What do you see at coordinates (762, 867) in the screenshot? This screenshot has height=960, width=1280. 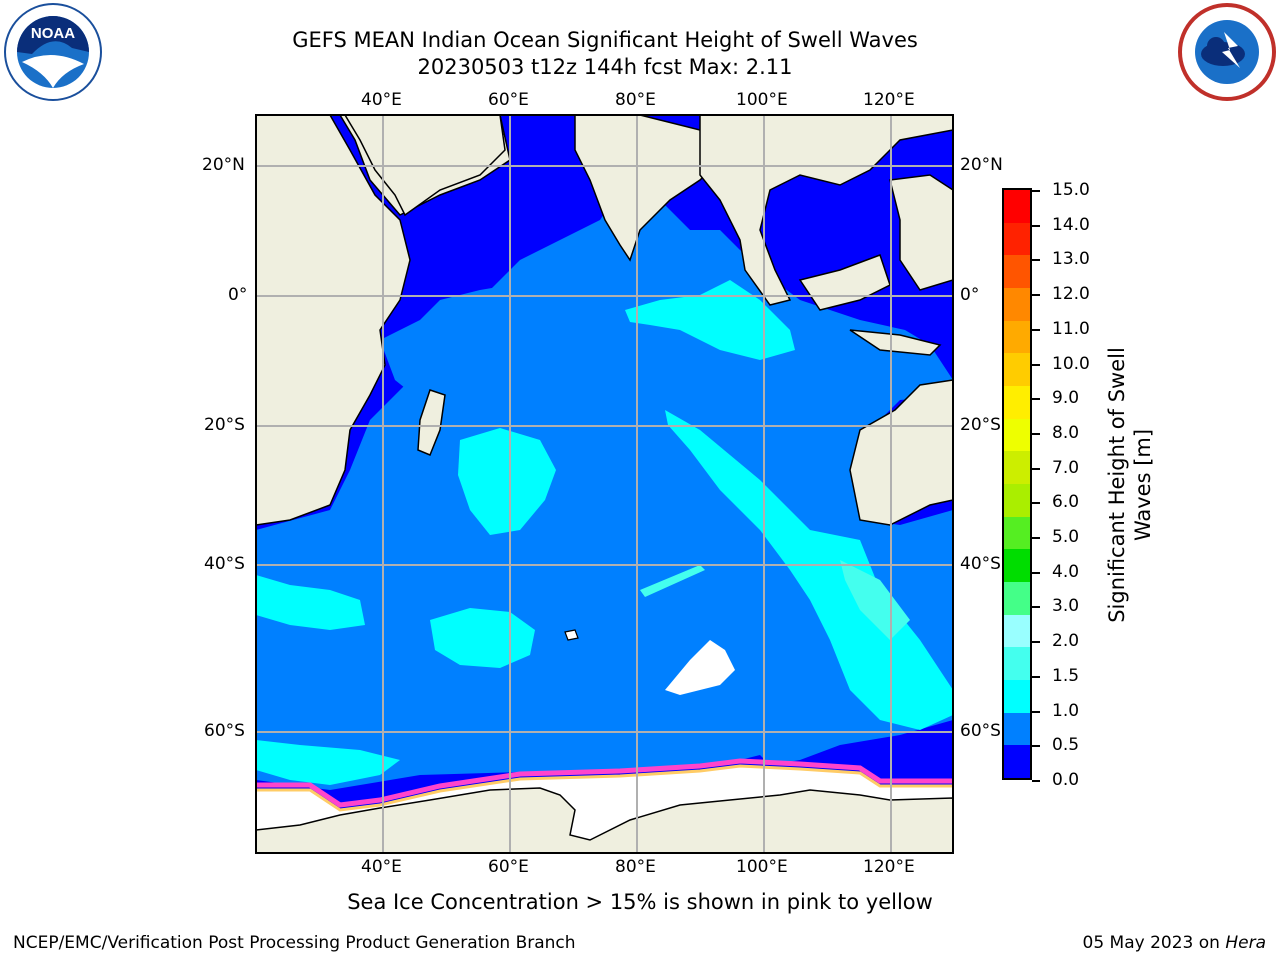 I see `lon-label-bottom-100e: 100°E` at bounding box center [762, 867].